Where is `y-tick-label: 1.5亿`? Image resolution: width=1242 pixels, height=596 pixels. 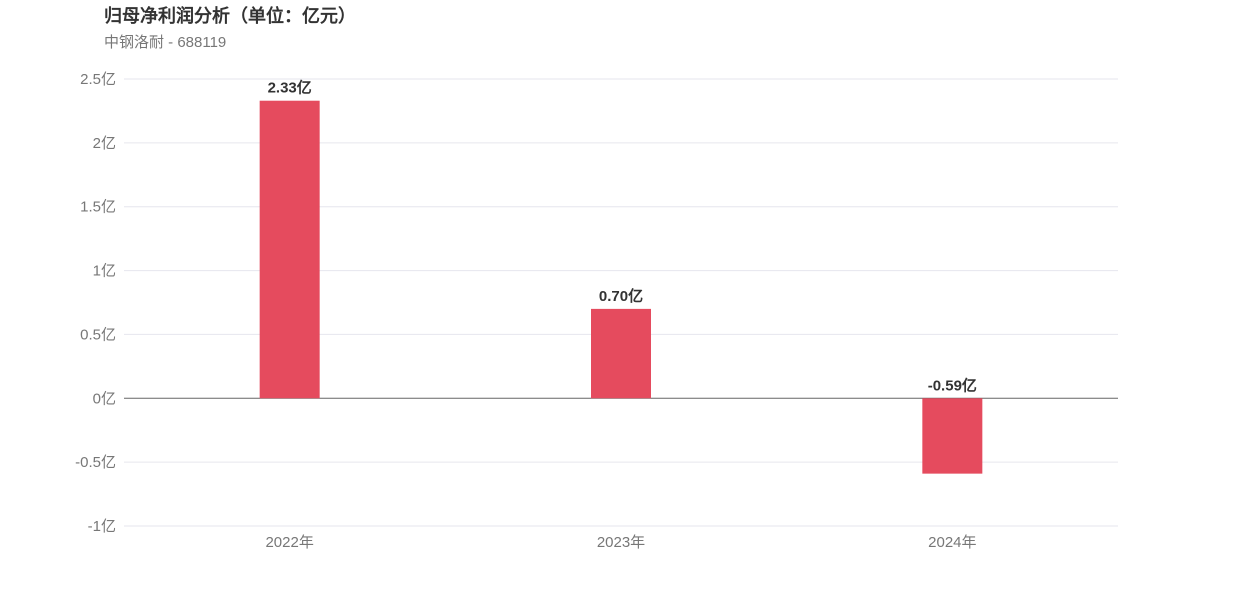 y-tick-label: 1.5亿 is located at coordinates (98, 207).